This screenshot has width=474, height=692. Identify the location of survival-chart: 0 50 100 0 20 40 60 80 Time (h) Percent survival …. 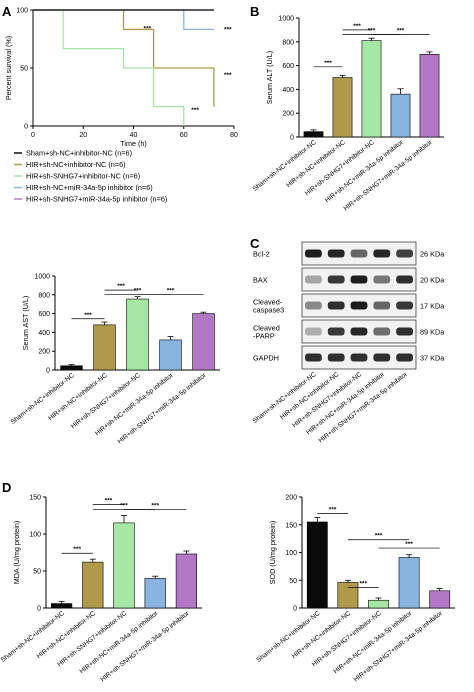
(121, 78).